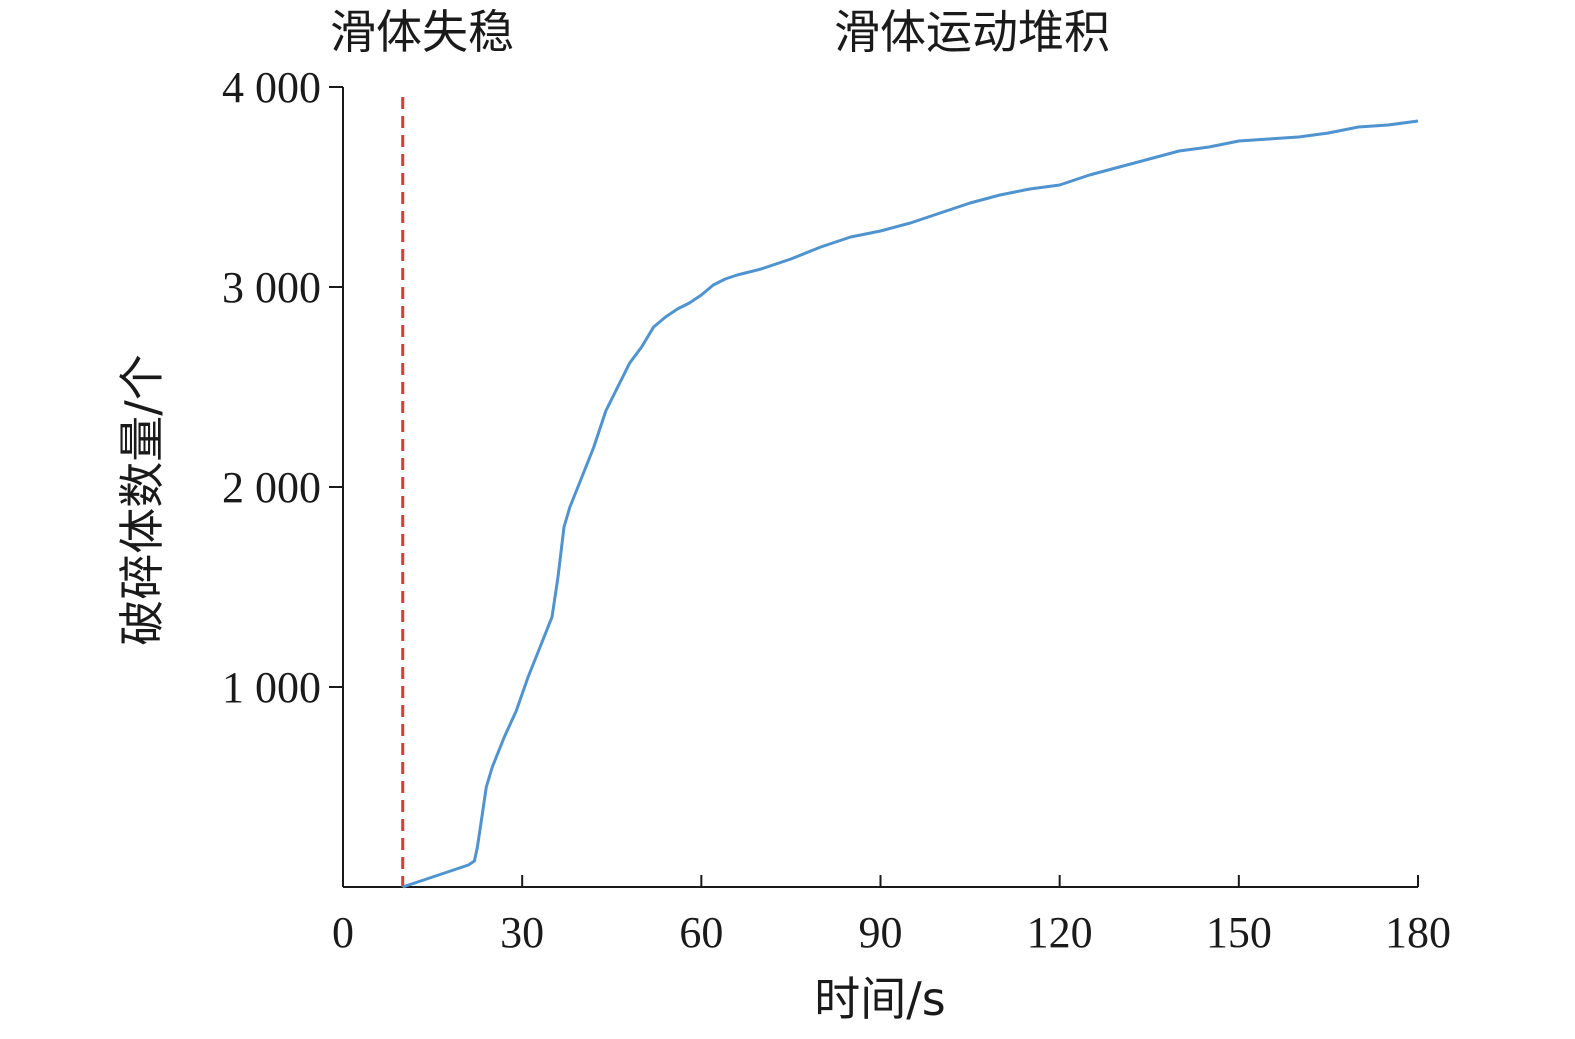 This screenshot has width=1575, height=1039. I want to click on y-tick-label: 2 000, so click(271, 487).